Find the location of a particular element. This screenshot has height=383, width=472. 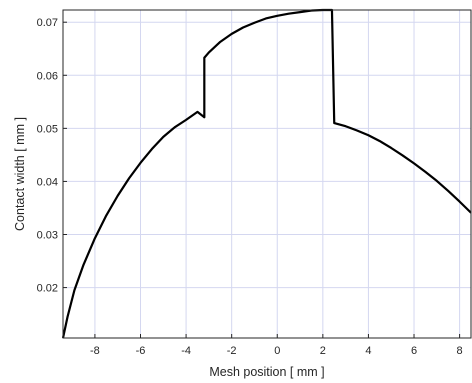

y-tick-label: 0.04 is located at coordinates (47, 182).